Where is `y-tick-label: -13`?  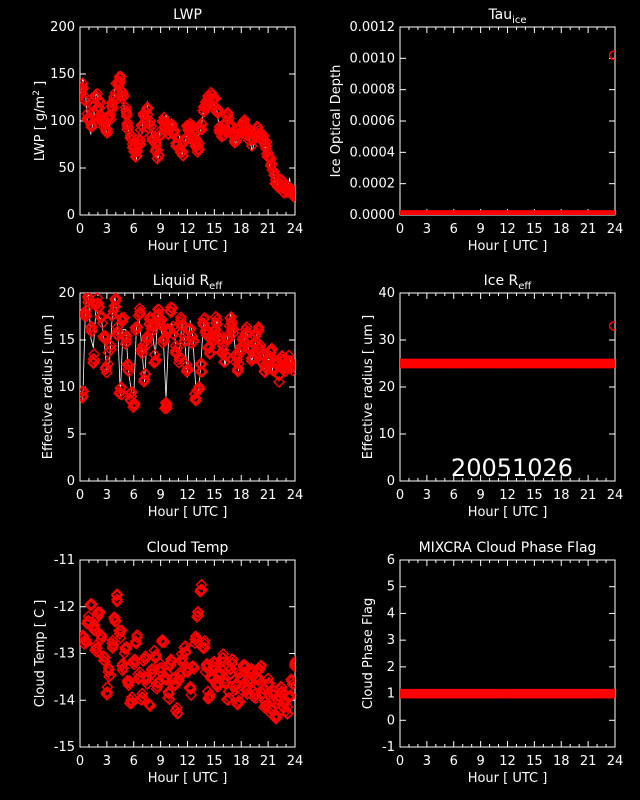
y-tick-label: -13 is located at coordinates (64, 654).